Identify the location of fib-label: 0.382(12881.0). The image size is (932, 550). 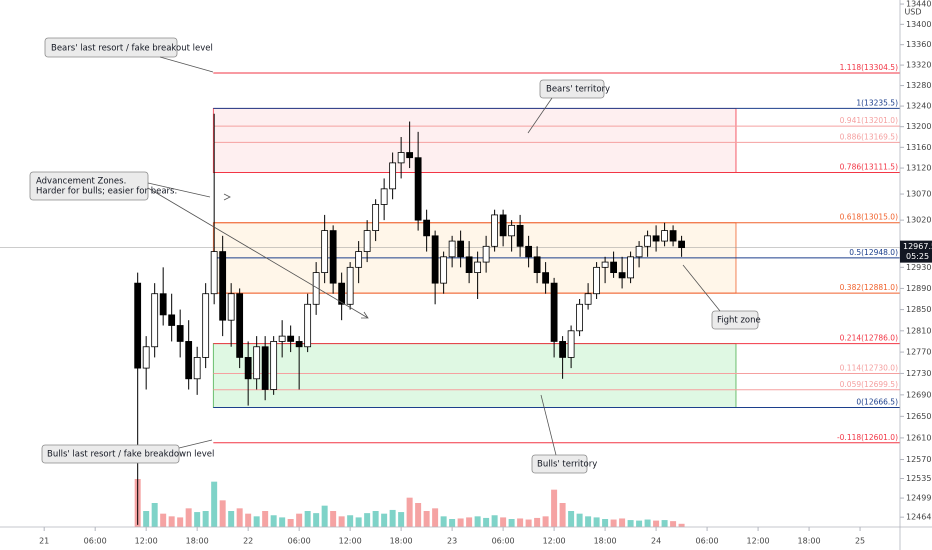
(869, 287).